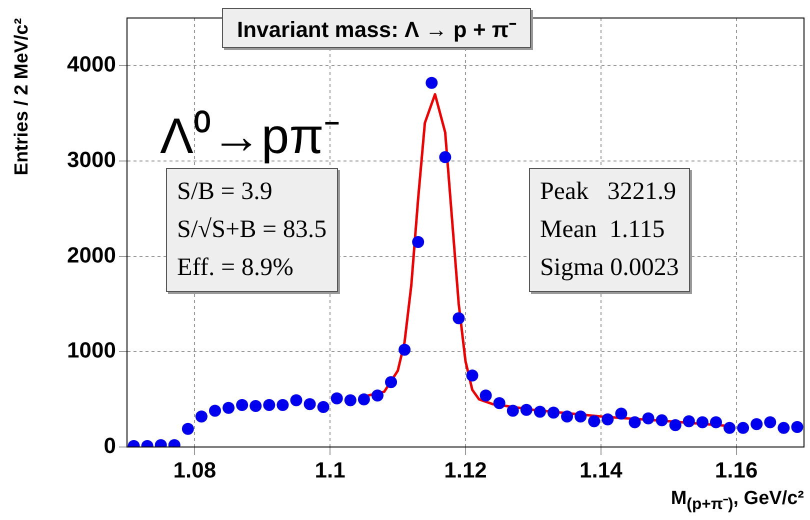  I want to click on annotation: Peak 3221.9, so click(609, 192).